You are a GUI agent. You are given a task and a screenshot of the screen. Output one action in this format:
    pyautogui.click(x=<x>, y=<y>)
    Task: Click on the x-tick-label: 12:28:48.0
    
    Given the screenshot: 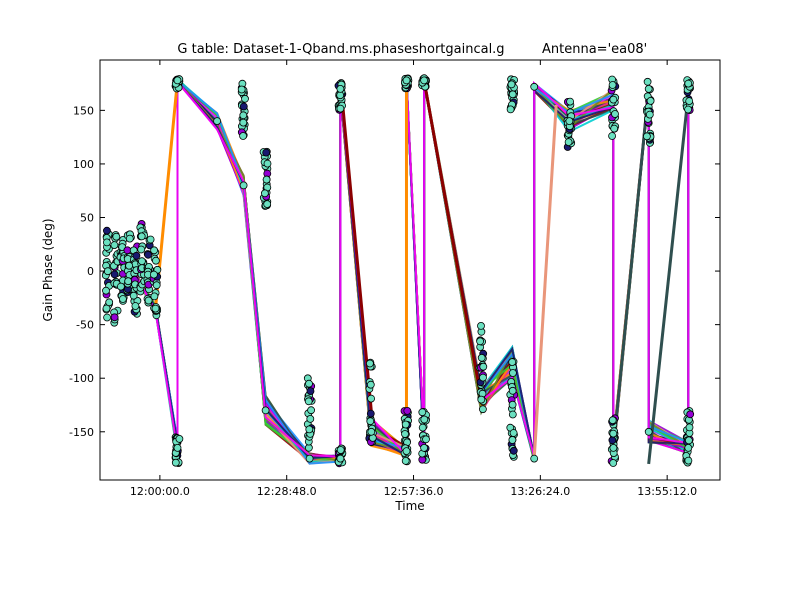 What is the action you would take?
    pyautogui.click(x=287, y=491)
    